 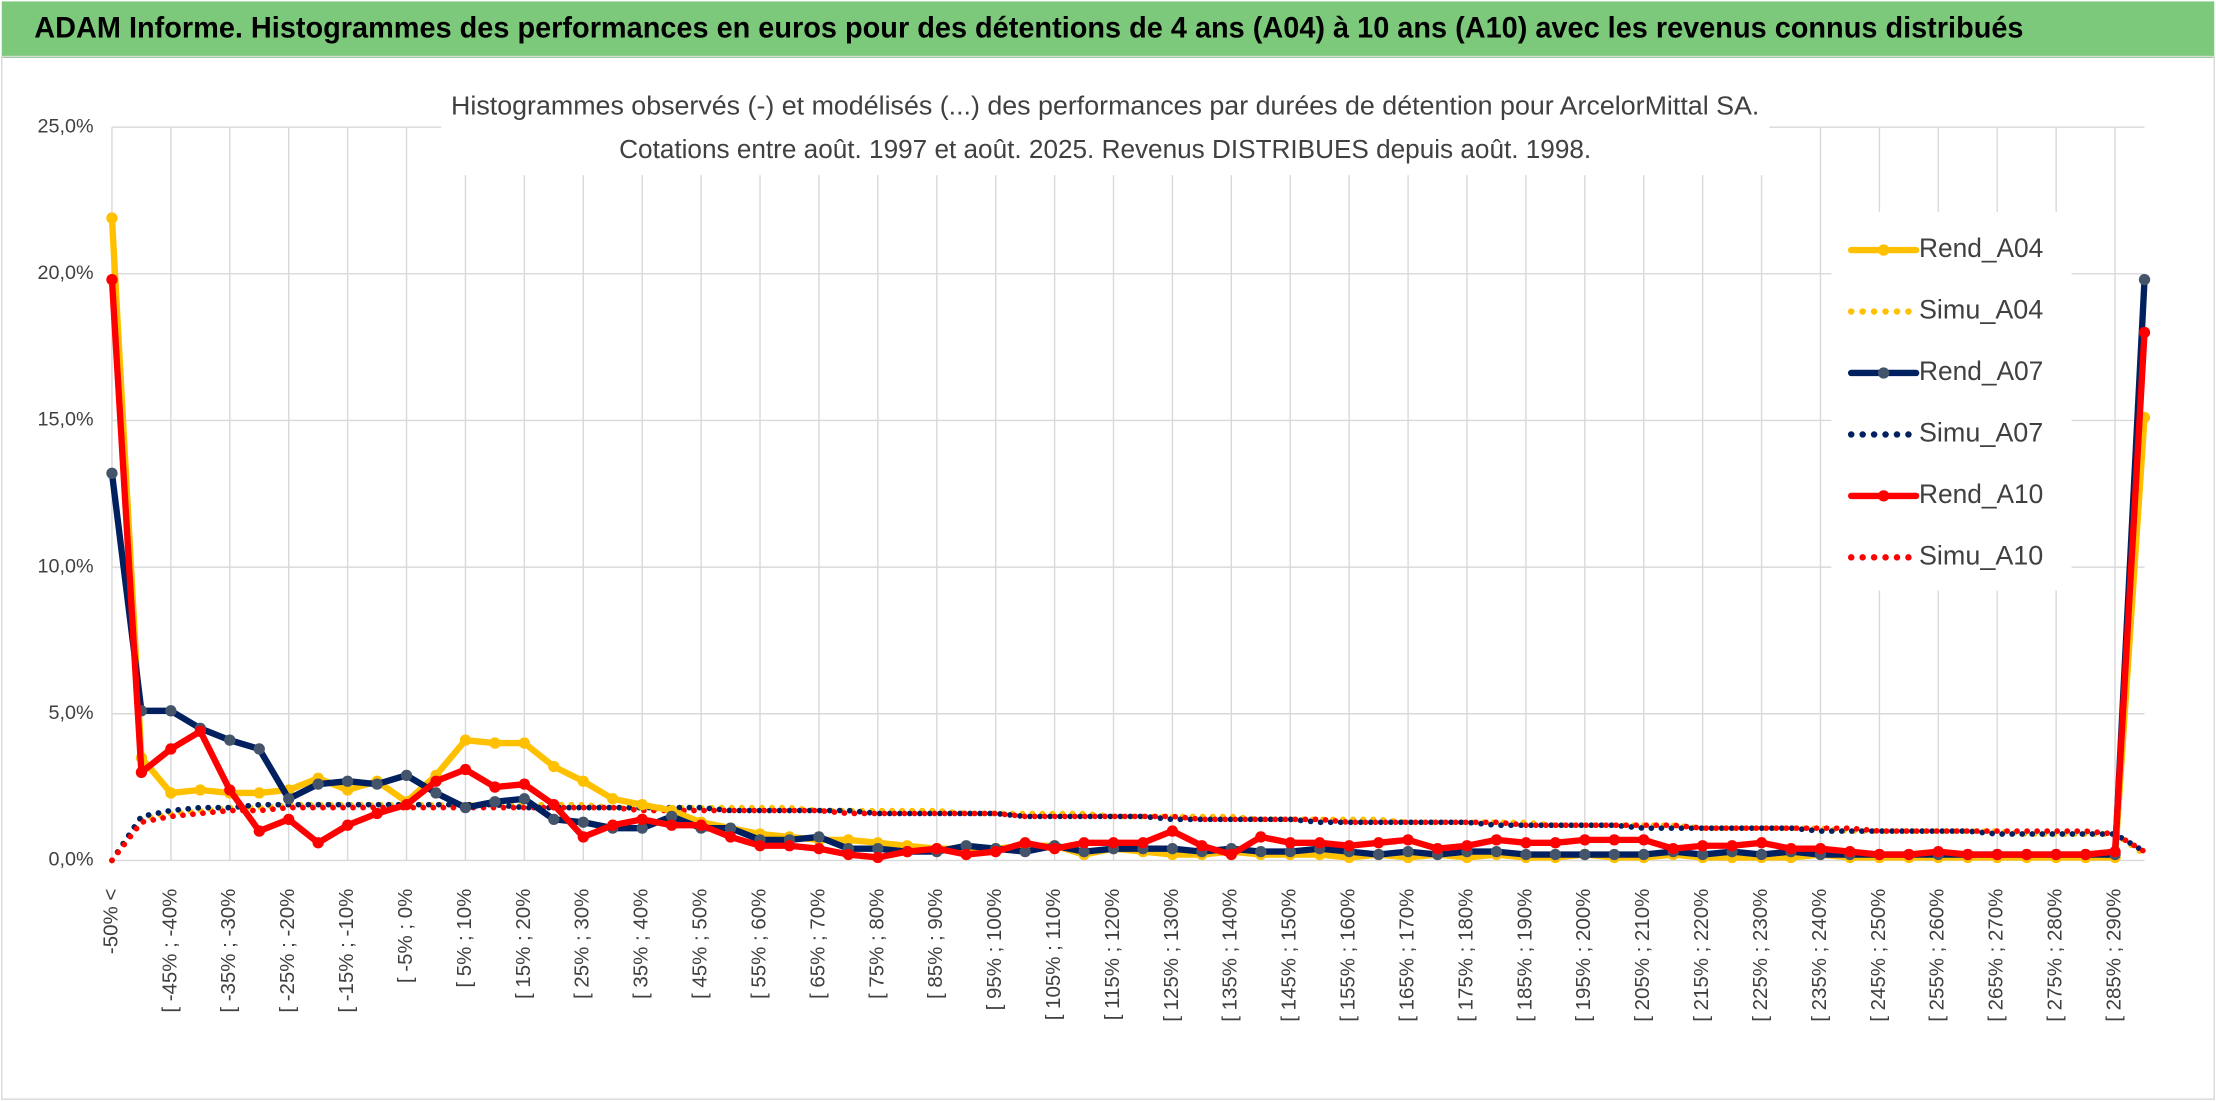 I want to click on x-tick-label: [ 165% ; 170%, so click(x=1406, y=955).